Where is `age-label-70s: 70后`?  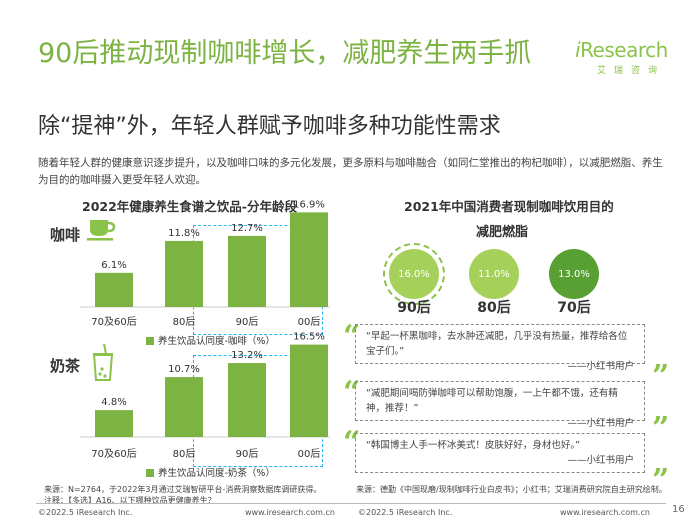
age-label-70s: 70后 is located at coordinates (574, 308).